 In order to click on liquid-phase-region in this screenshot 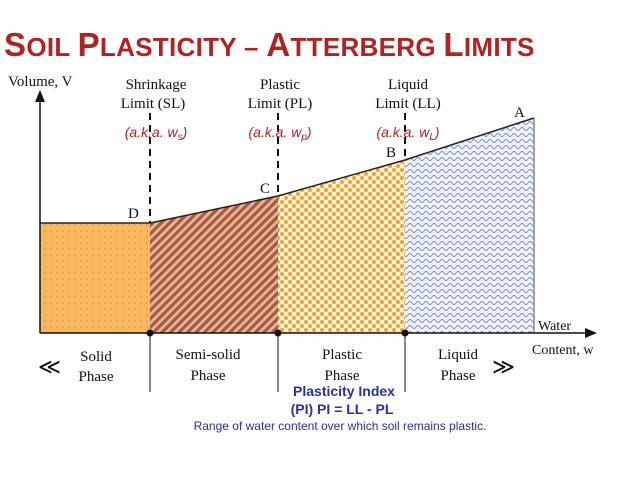, I will do `click(469, 225)`.